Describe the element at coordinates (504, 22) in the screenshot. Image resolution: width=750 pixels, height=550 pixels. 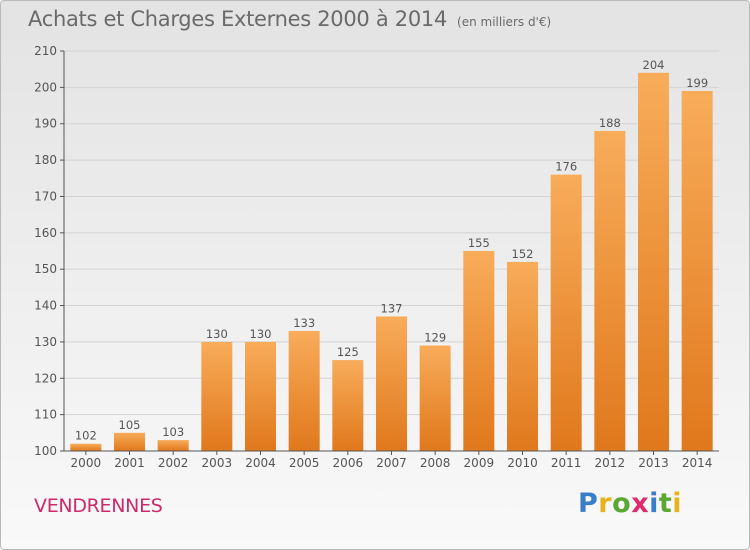
I see `chart-subtitle: (en milliers d'€)` at that location.